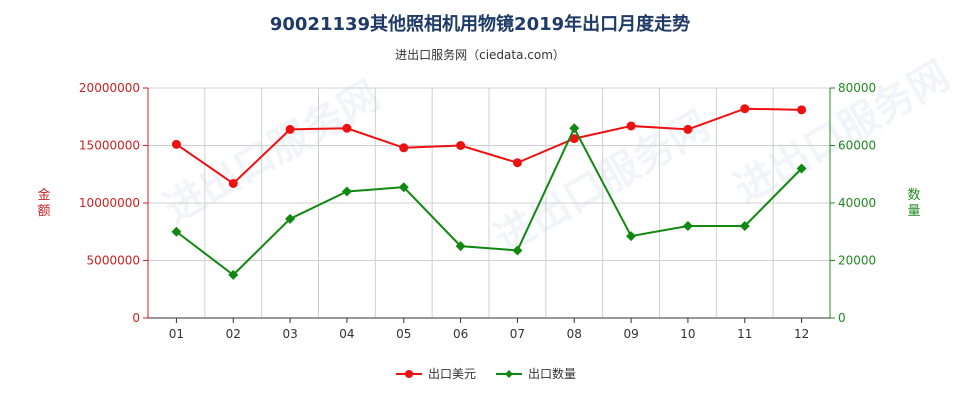 This screenshot has height=400, width=960. What do you see at coordinates (687, 334) in the screenshot?
I see `x-axis-tick-label: 10` at bounding box center [687, 334].